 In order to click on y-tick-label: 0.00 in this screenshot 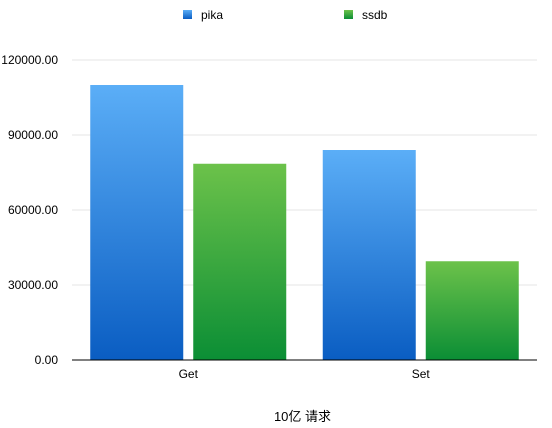, I will do `click(47, 360)`.